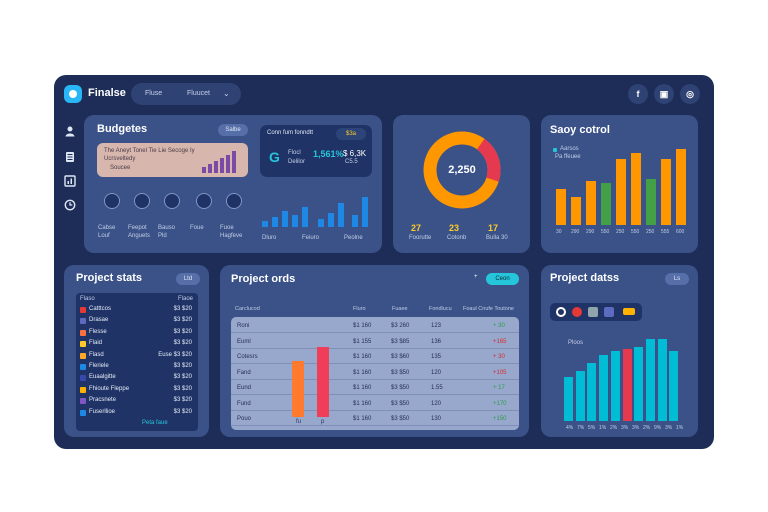  Describe the element at coordinates (590, 232) in the screenshot. I see `savings-x-label: 290` at that location.